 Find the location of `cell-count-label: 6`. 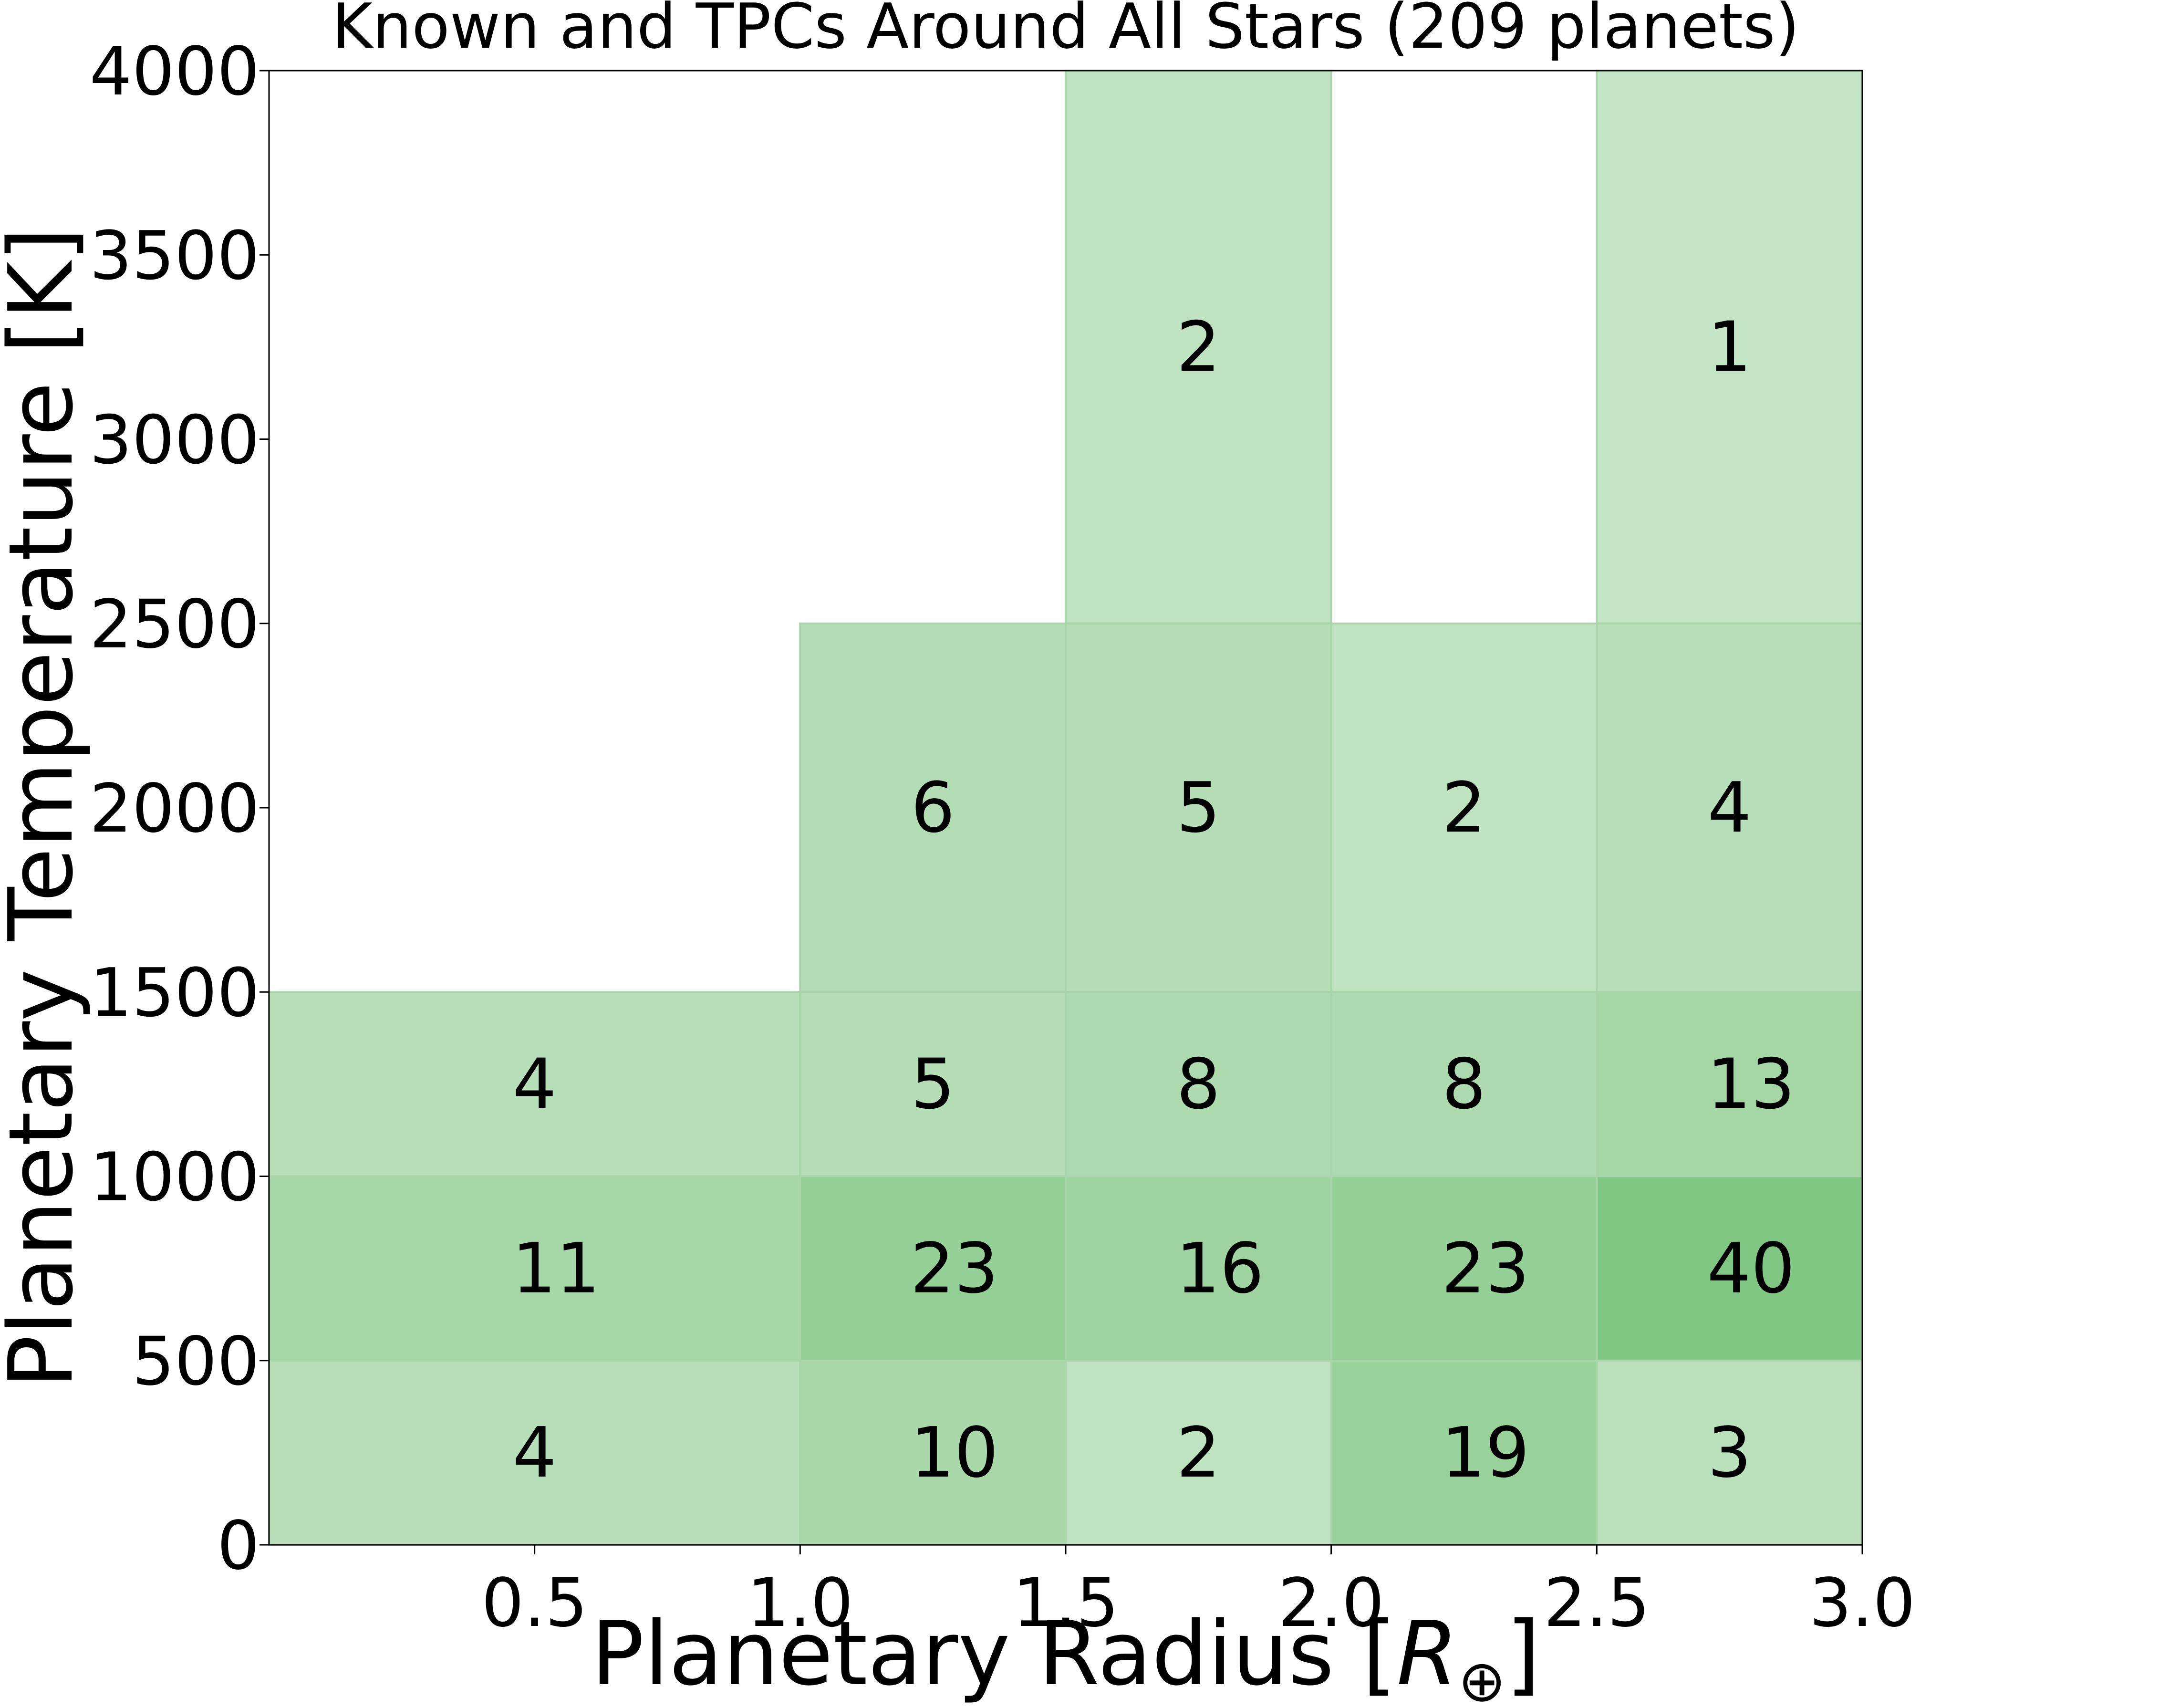

cell-count-label: 6 is located at coordinates (933, 808).